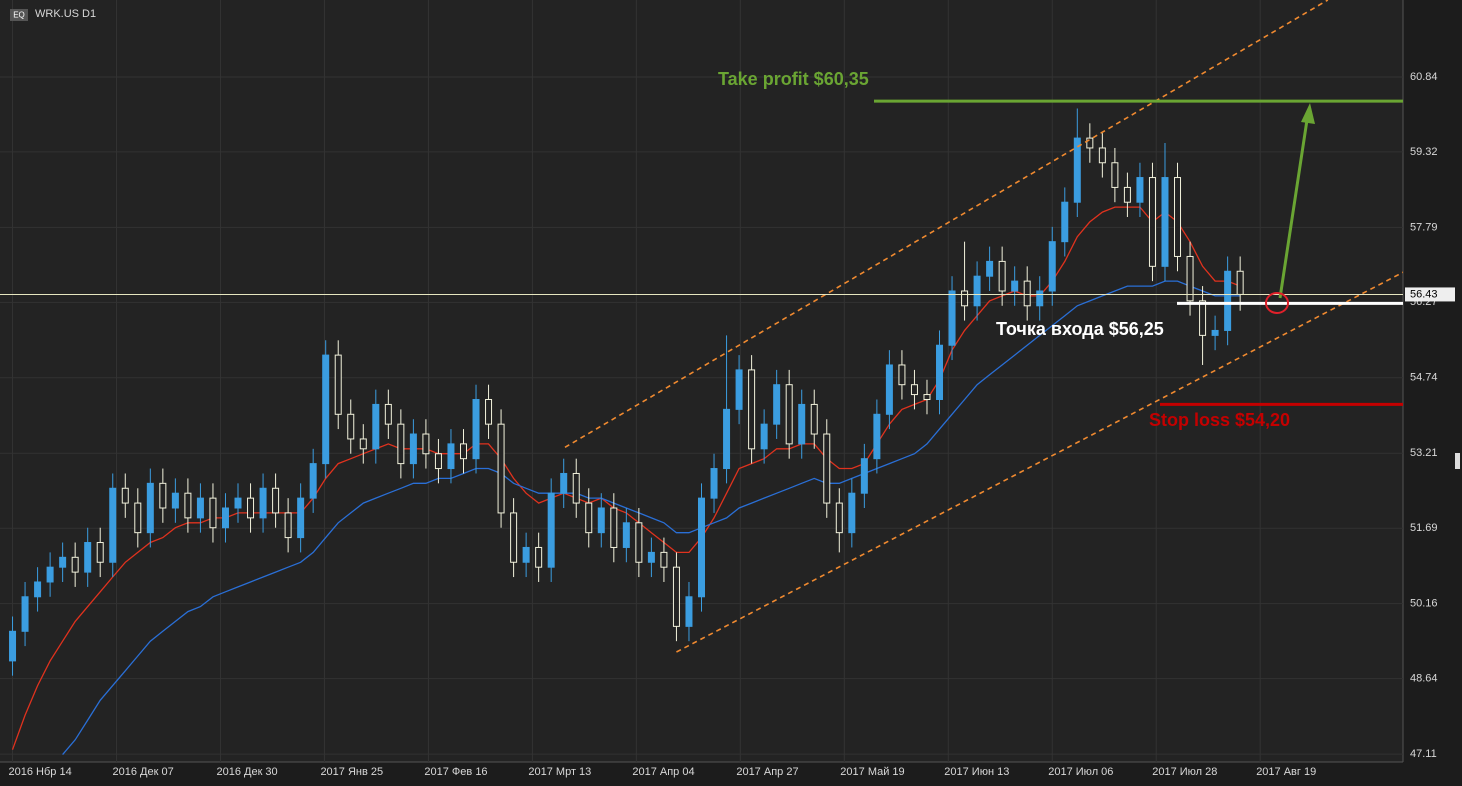  Describe the element at coordinates (663, 772) in the screenshot. I see `x-tick-label: 2017 Апр 04` at that location.